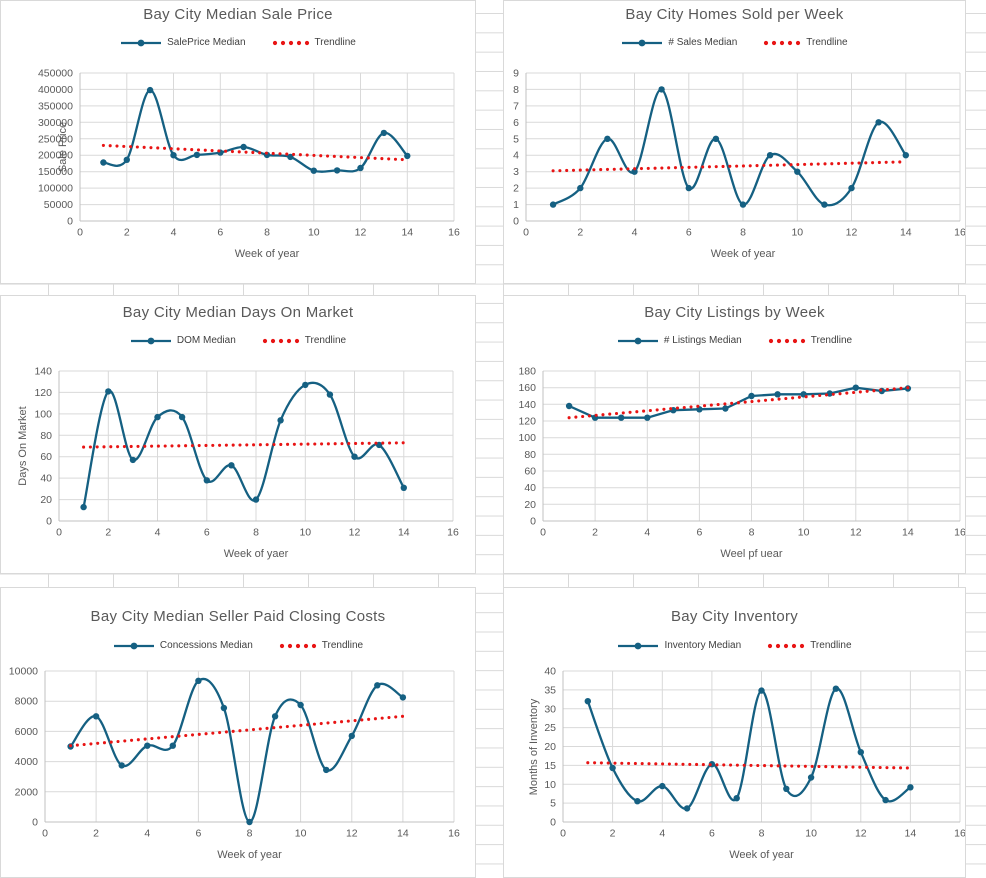 Image resolution: width=986 pixels, height=878 pixels. Describe the element at coordinates (238, 312) in the screenshot. I see `chart-title: Bay City Median Days On Market` at that location.